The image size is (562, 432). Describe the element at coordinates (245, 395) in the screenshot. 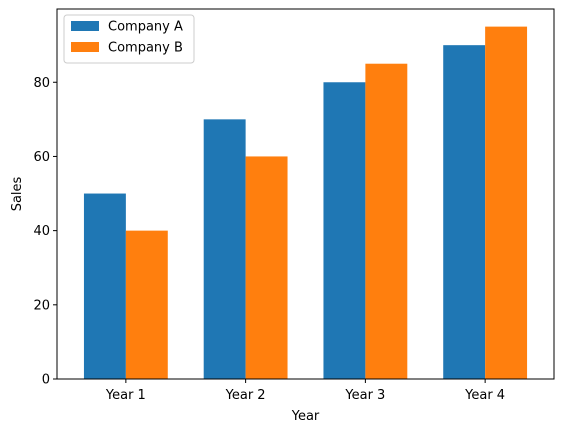

I see `x-tick-label: Year 2` at that location.